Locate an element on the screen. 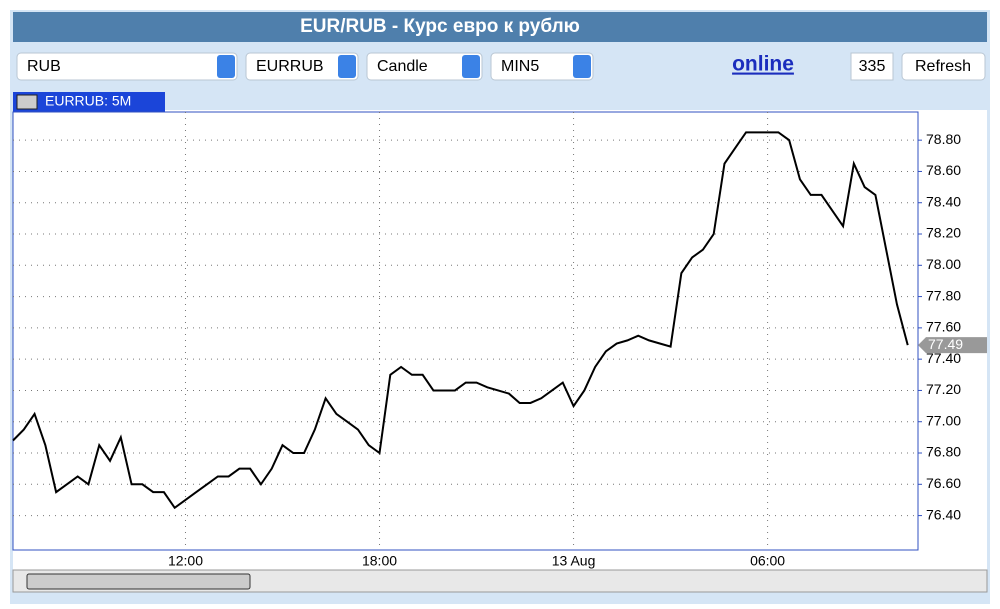 Image resolution: width=1000 pixels, height=609 pixels. y-tick-label: 78.20 is located at coordinates (943, 233).